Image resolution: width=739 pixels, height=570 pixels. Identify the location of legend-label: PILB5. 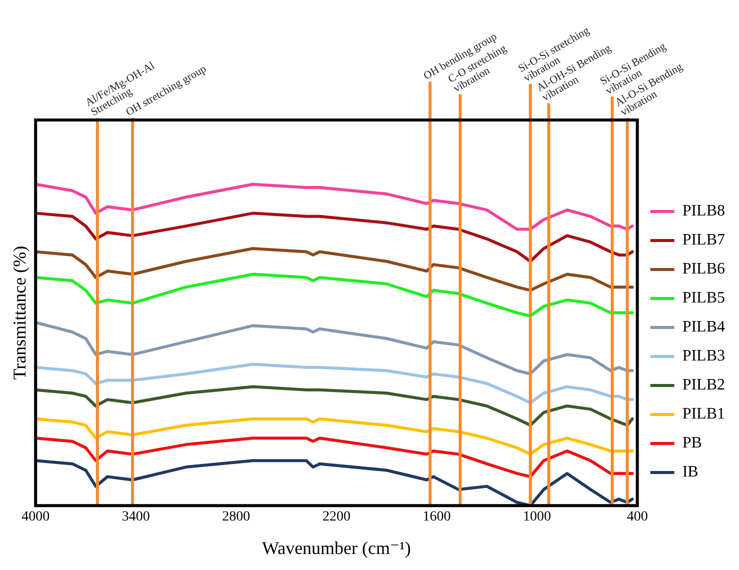
(703, 298).